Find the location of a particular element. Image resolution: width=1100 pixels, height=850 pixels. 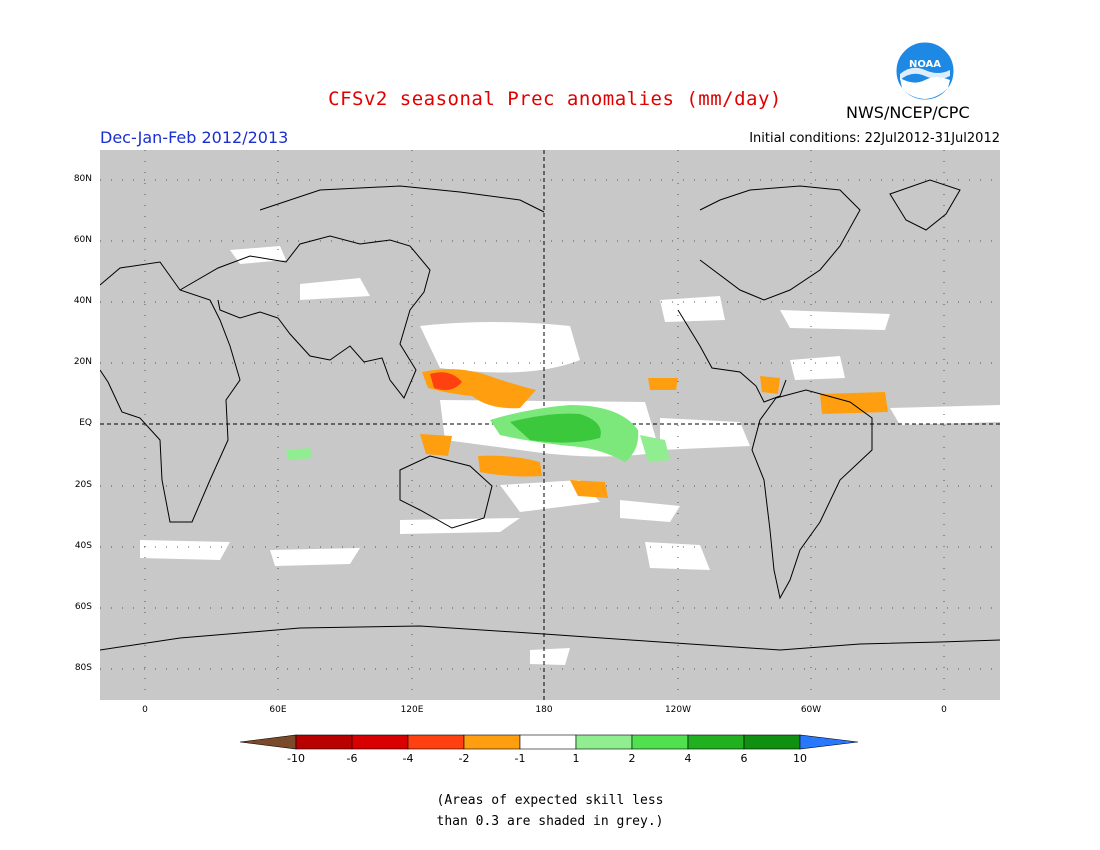

dry-anomalies is located at coordinates (654, 433).